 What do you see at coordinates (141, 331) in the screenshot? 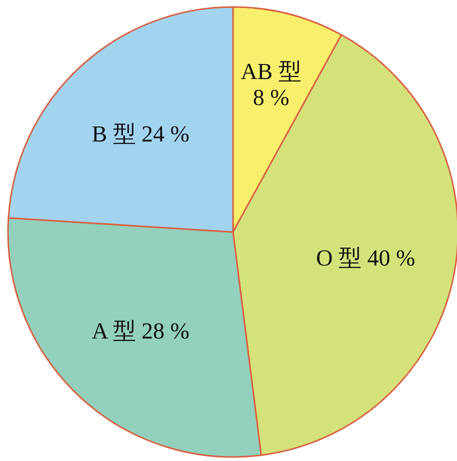
I see `slice-label: A 型 28 %` at bounding box center [141, 331].